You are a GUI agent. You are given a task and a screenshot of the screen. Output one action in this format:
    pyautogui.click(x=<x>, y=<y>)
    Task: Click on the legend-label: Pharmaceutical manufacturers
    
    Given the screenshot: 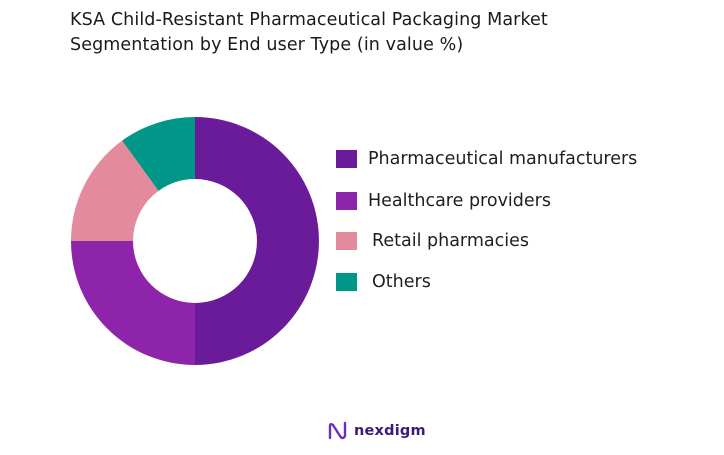 What is the action you would take?
    pyautogui.click(x=503, y=159)
    